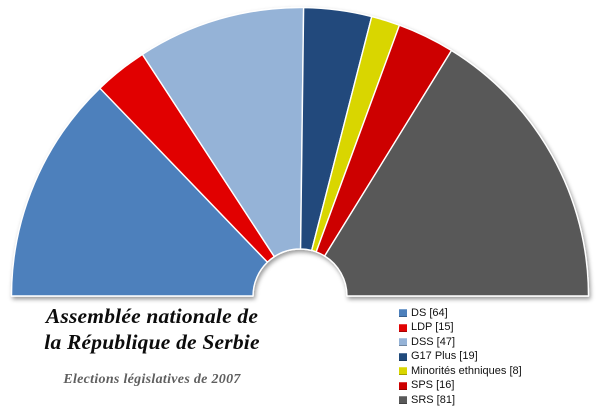 This screenshot has height=416, width=600. I want to click on legend-label: SRS [81], so click(433, 399).